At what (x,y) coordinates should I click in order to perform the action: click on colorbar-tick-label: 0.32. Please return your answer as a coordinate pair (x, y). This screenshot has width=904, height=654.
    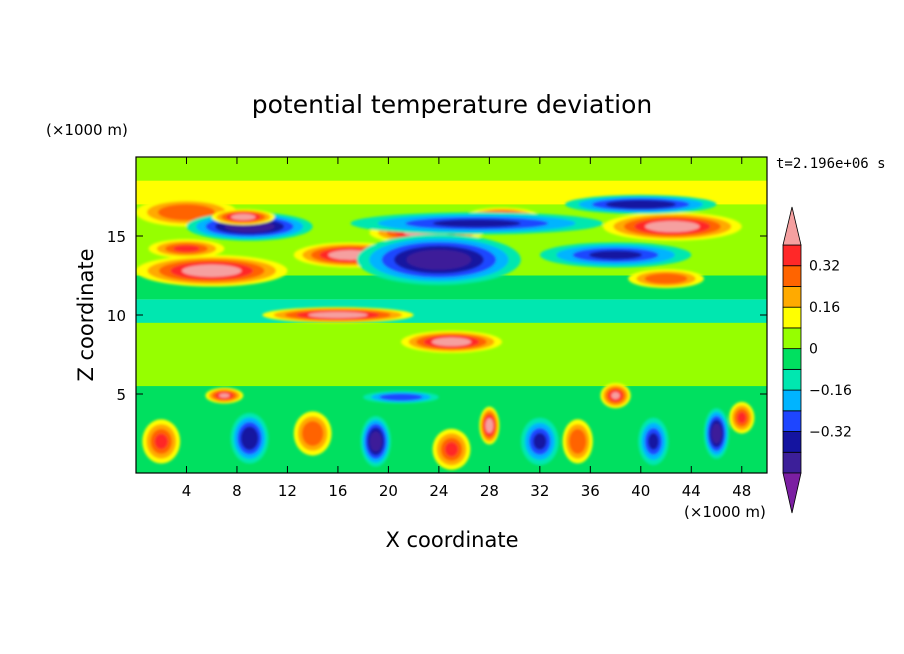
    Looking at the image, I should click on (824, 267).